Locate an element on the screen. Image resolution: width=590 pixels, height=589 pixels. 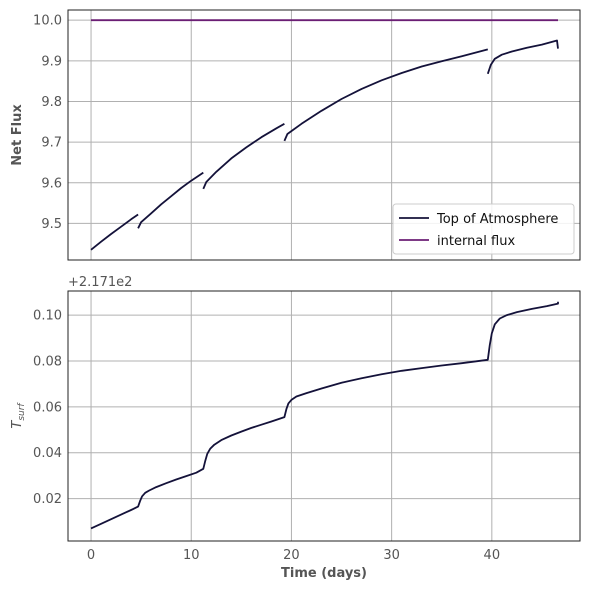
bottom-y-tick-labels: 0.02 0.04 0.06 0.08 0.10 is located at coordinates (47, 408).